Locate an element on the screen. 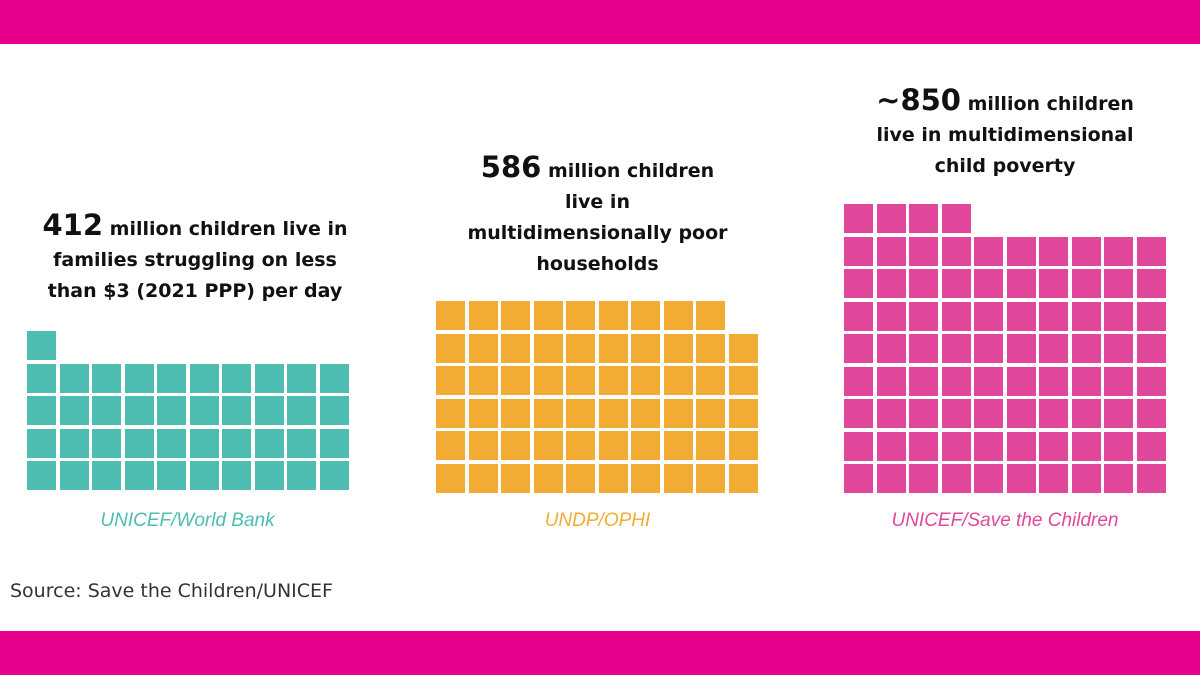 This screenshot has width=1200, height=675. headline-line-2: families struggling on less is located at coordinates (195, 260).